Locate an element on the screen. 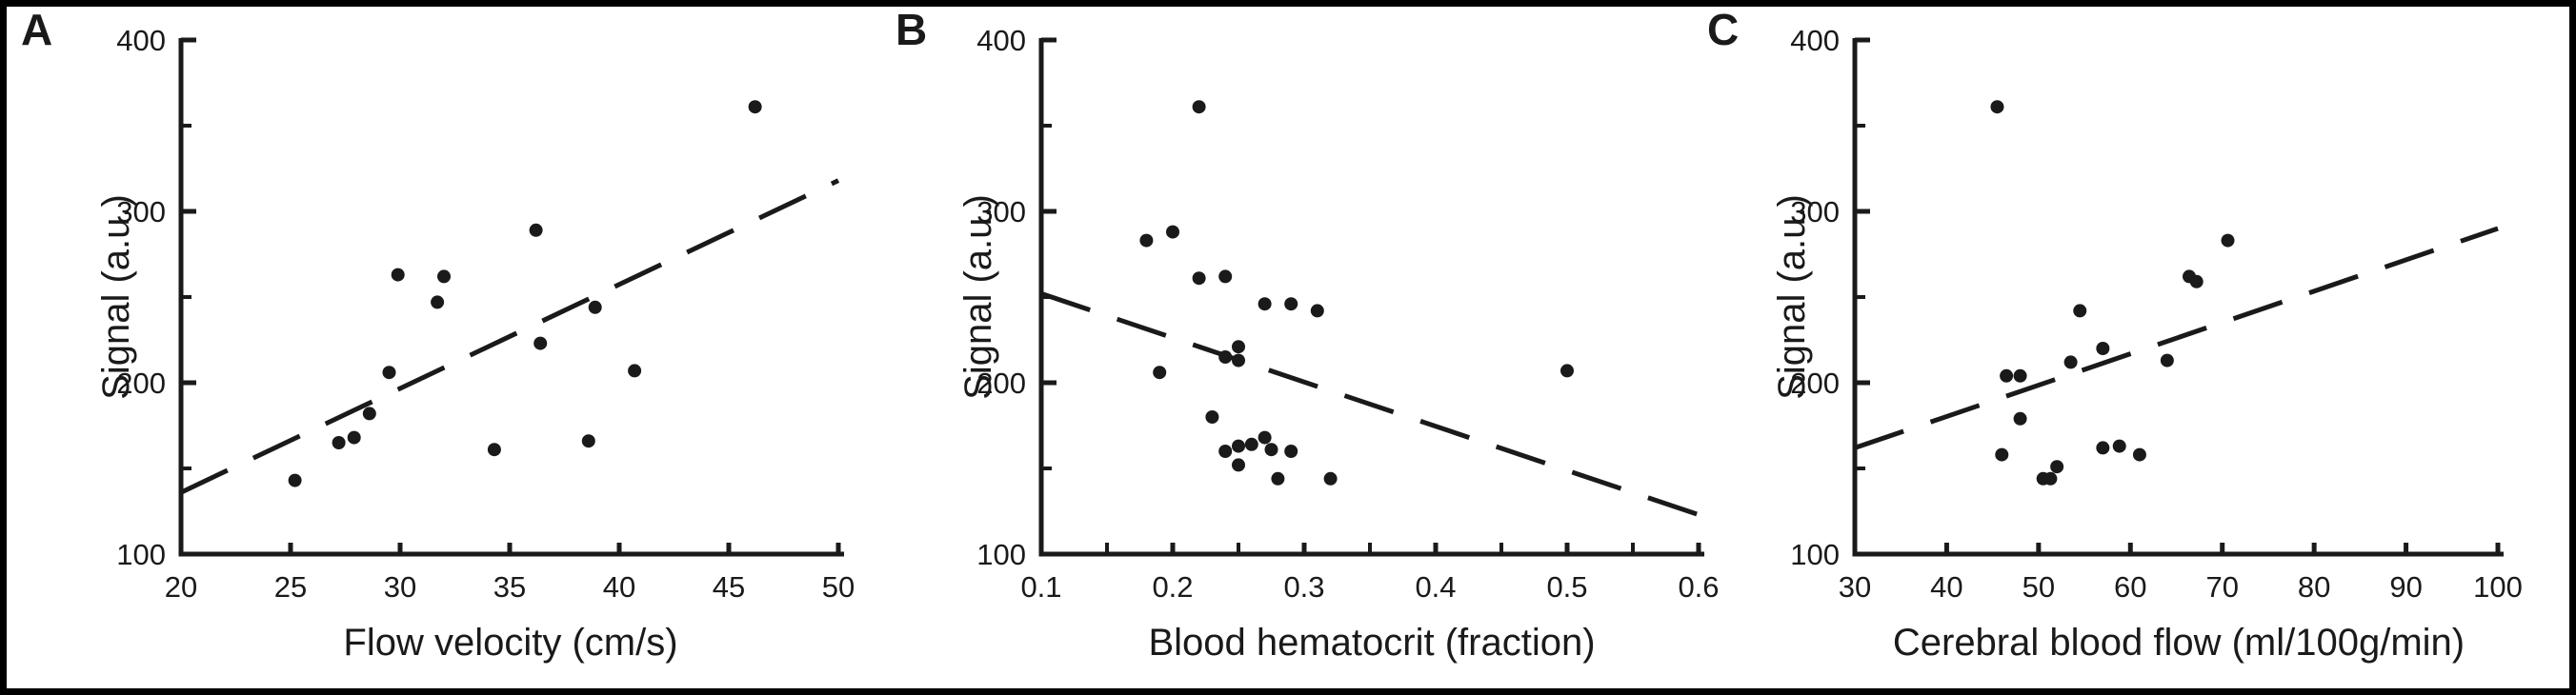  x-axis-title-a: Flow velocity (cm/s) is located at coordinates (511, 643).